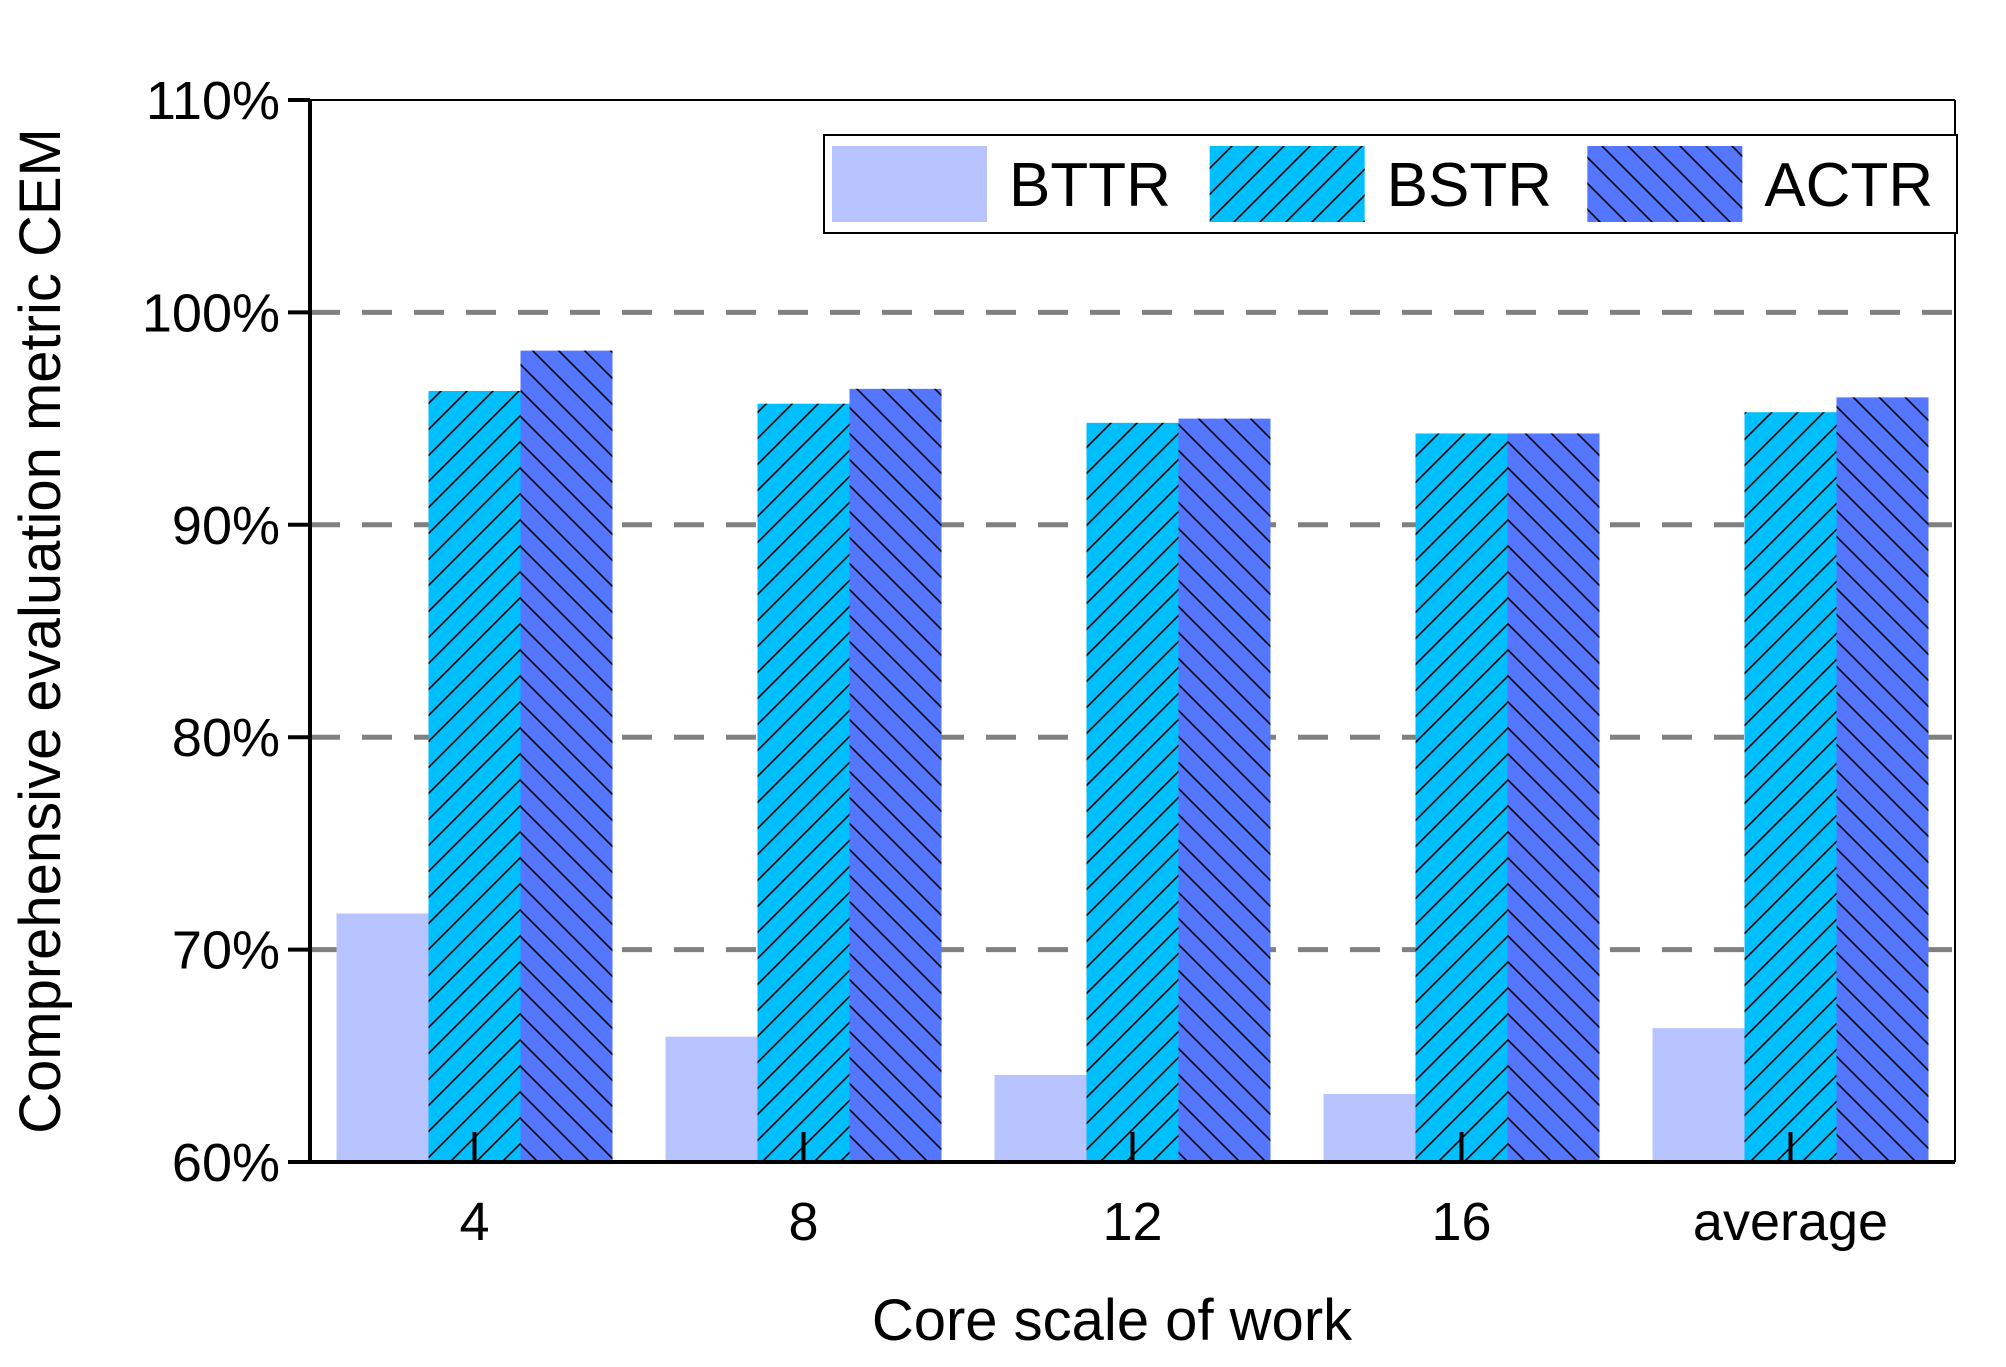  I want to click on legend-label-bstr: BSTR, so click(1469, 185).